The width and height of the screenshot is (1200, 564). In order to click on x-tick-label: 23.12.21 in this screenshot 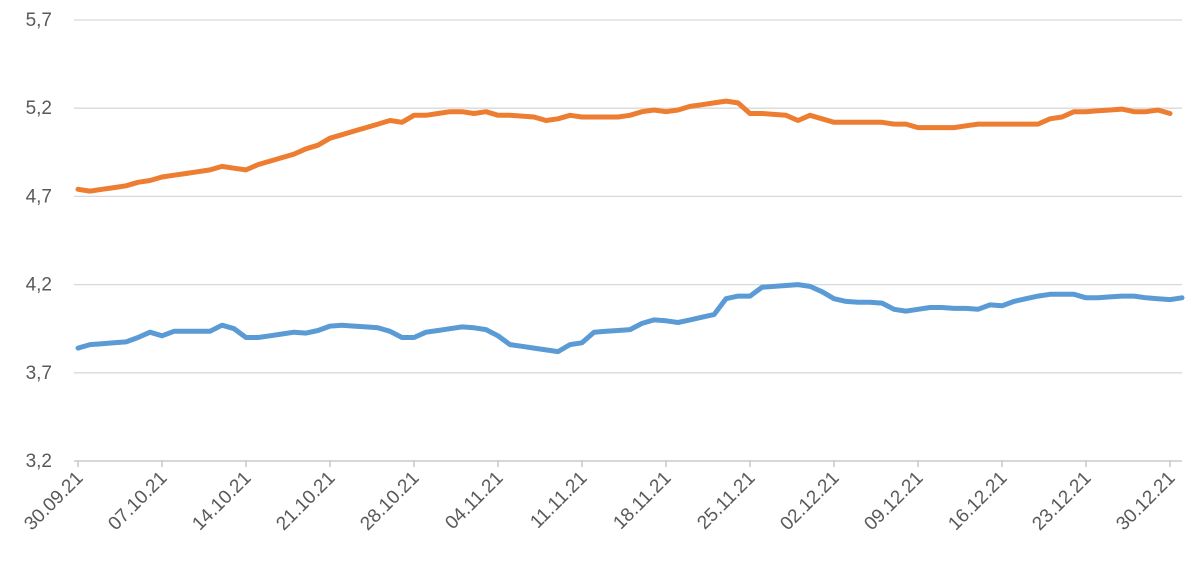, I will do `click(1061, 501)`.